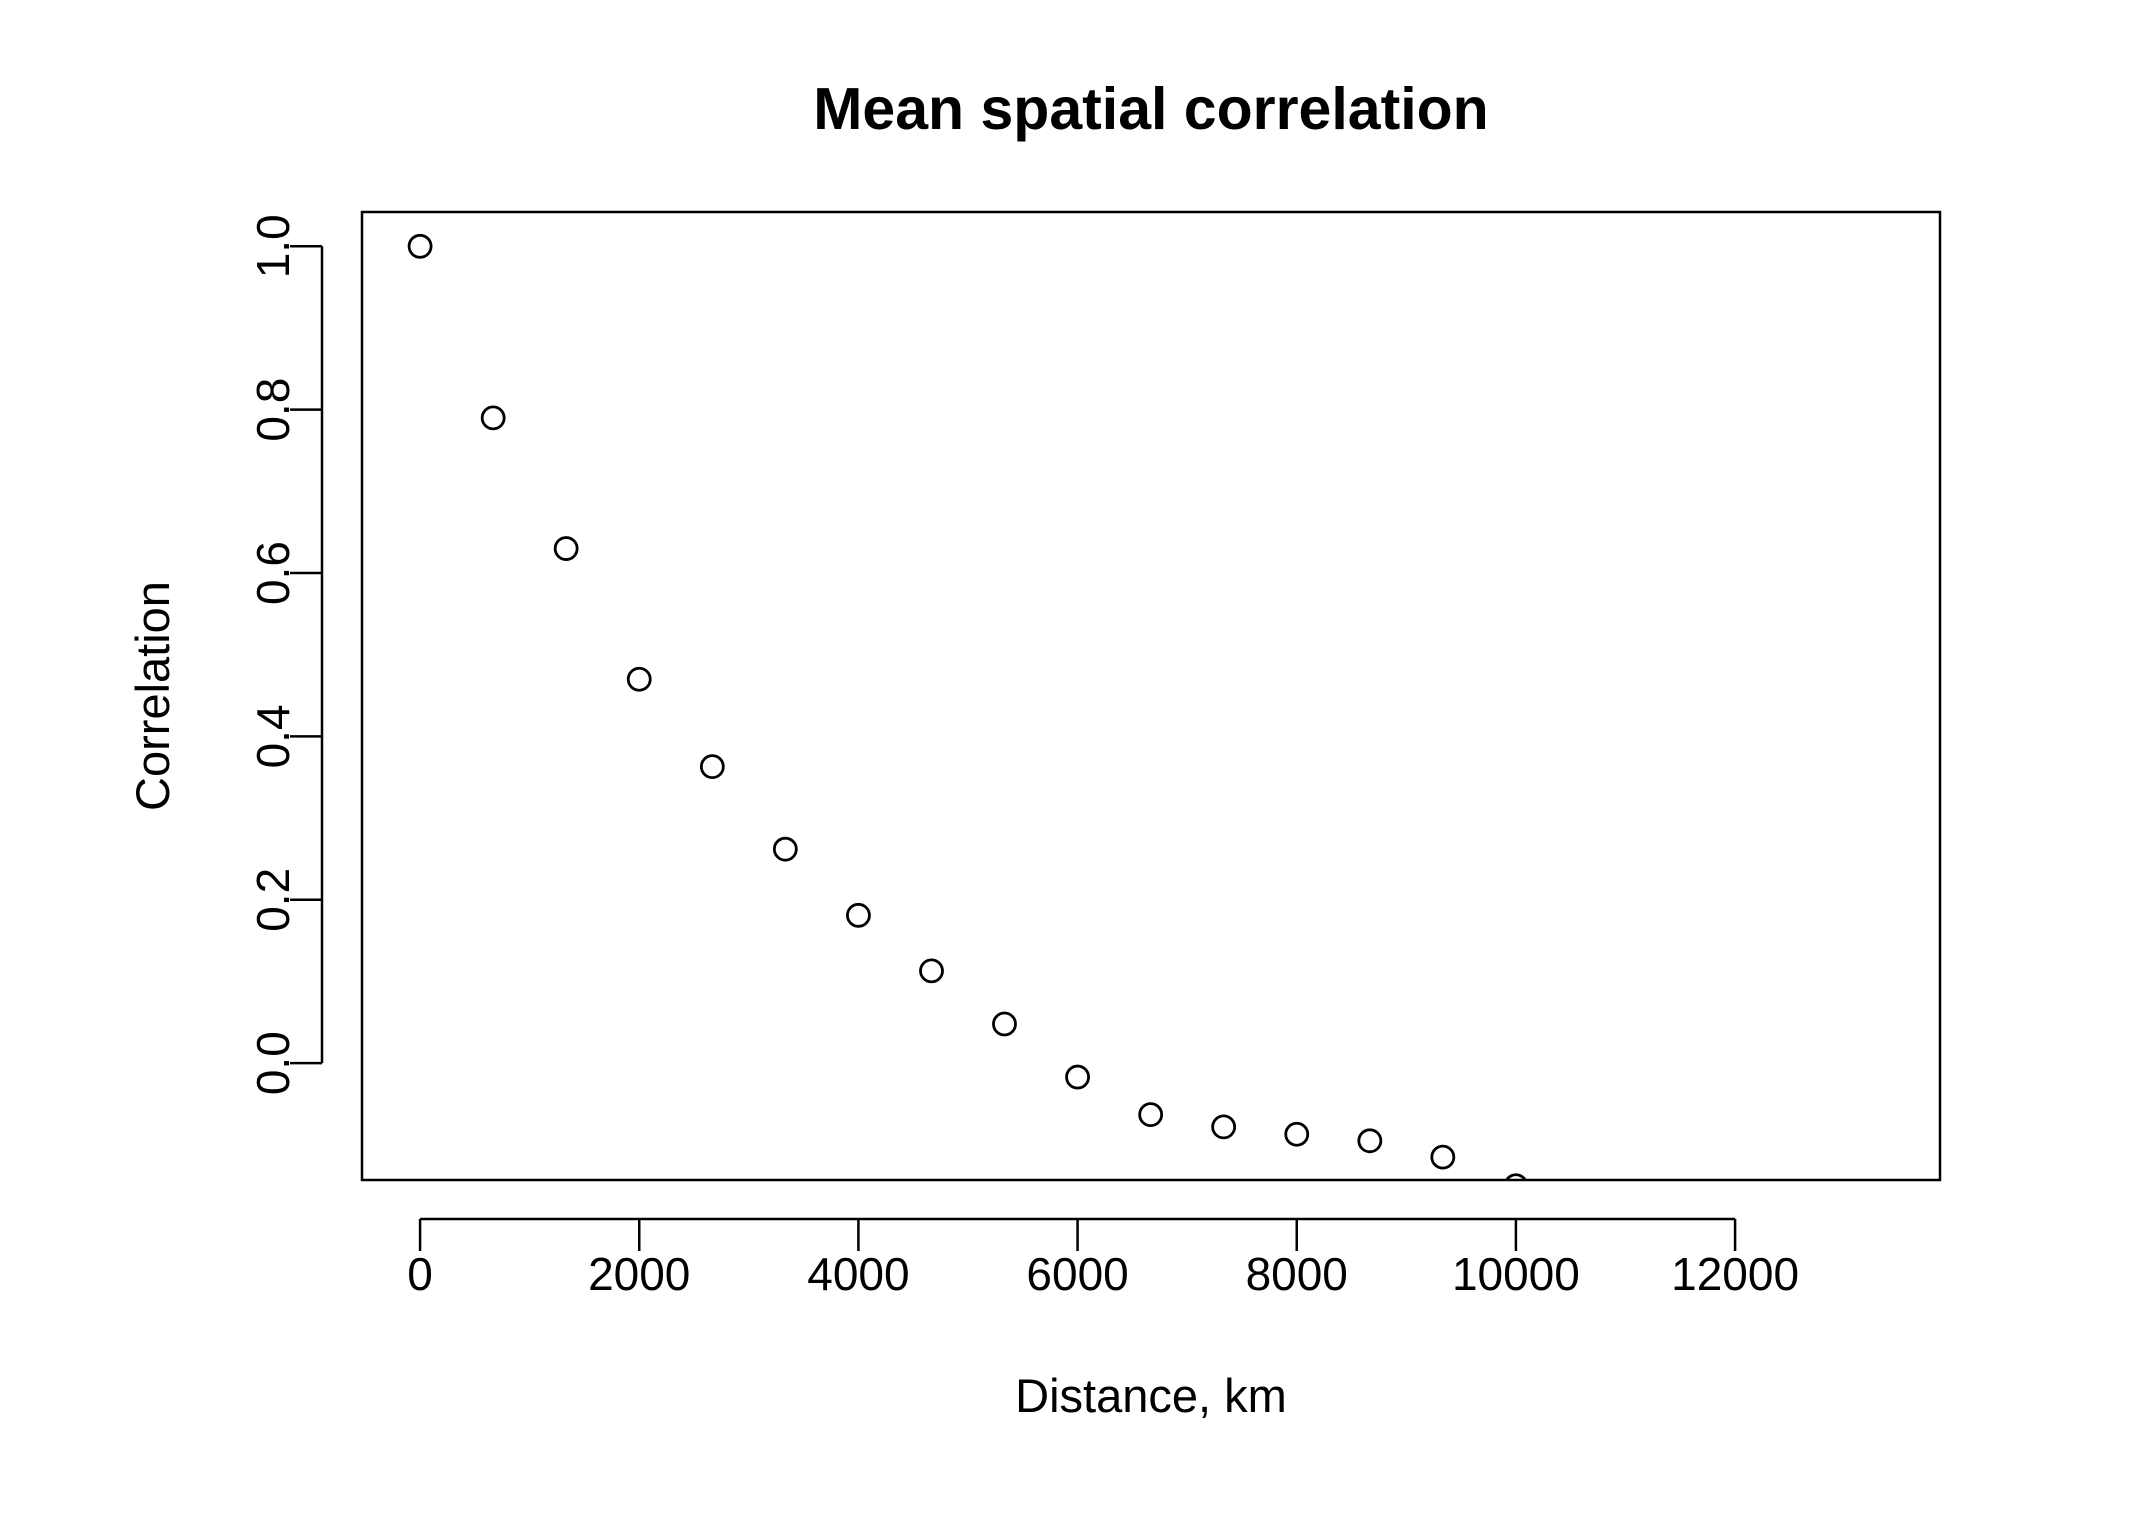 Image resolution: width=2130 pixels, height=1535 pixels. Describe the element at coordinates (273, 246) in the screenshot. I see `y-tick-label: 1.0` at that location.